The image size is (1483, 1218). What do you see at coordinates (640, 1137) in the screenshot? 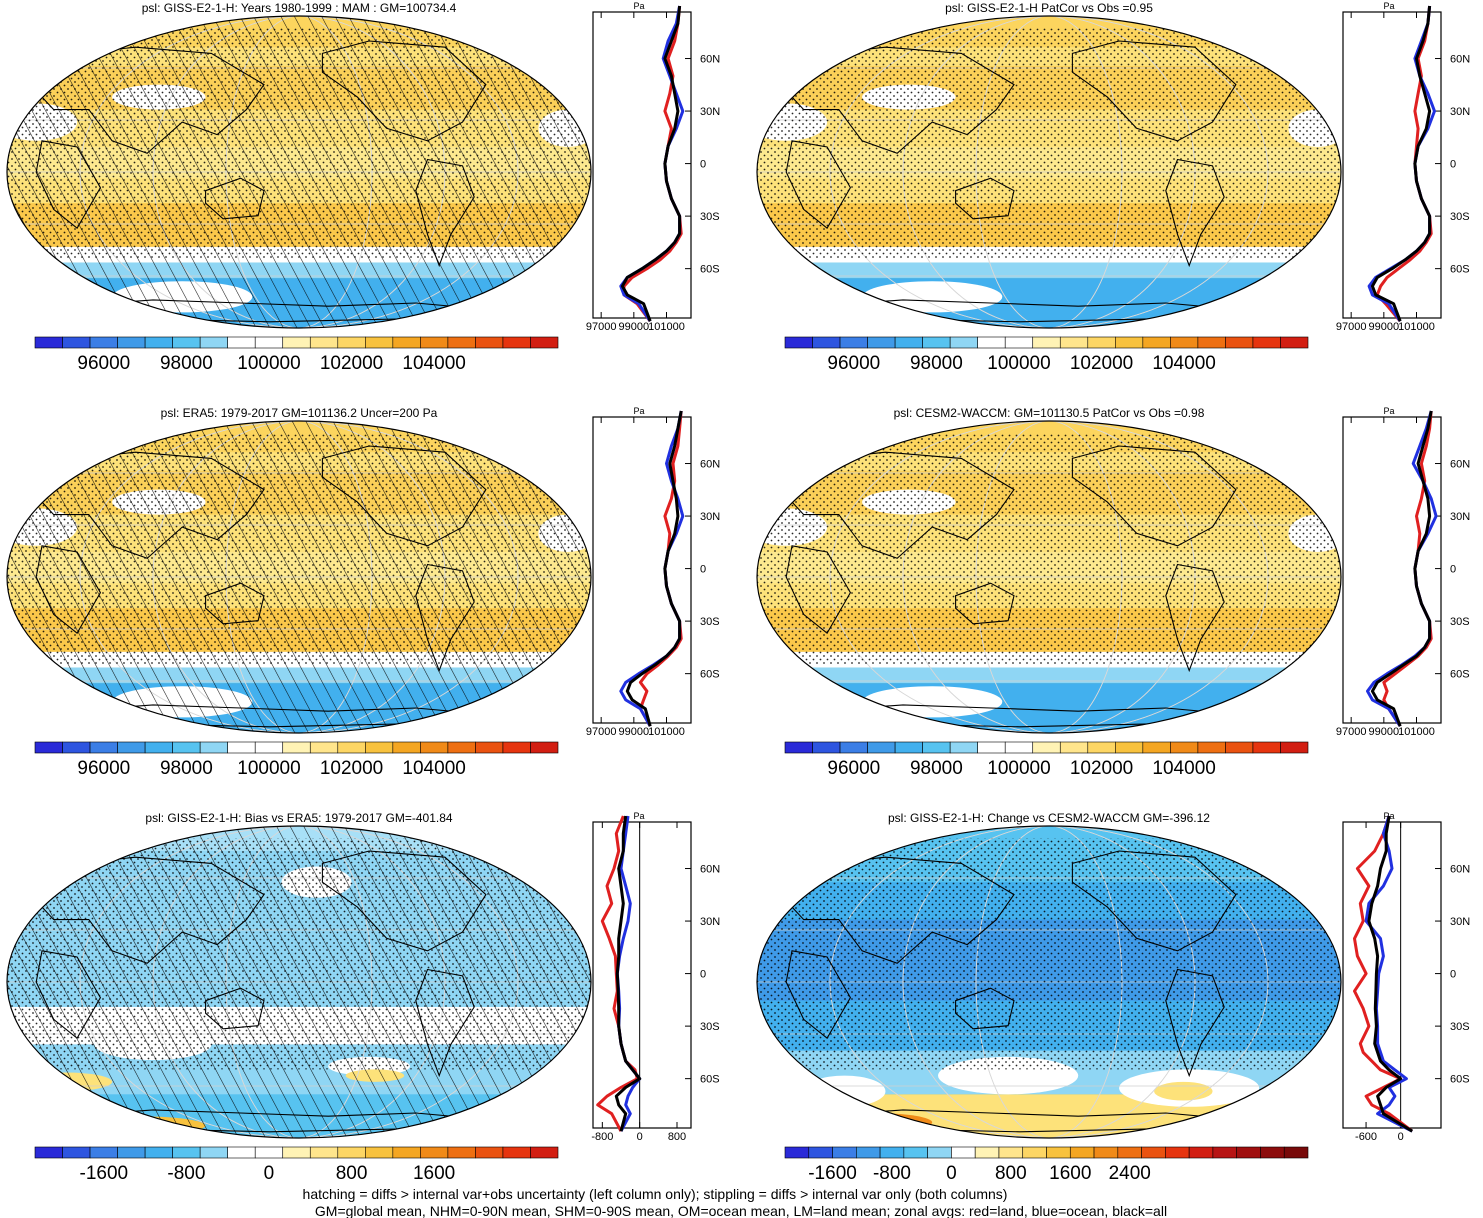
I see `zonal-x-tick-label: 0` at bounding box center [640, 1137].